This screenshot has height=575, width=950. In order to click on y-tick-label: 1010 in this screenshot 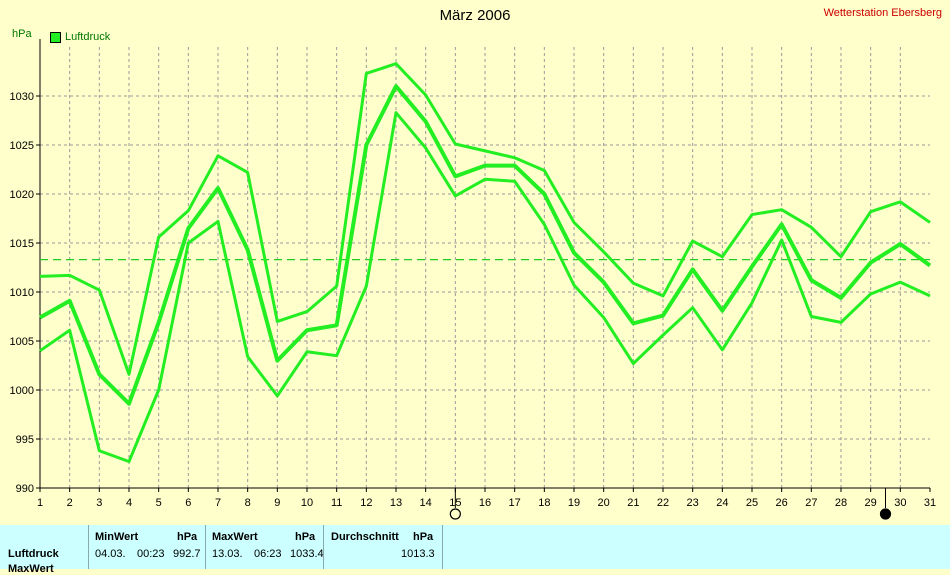, I will do `click(22, 293)`.